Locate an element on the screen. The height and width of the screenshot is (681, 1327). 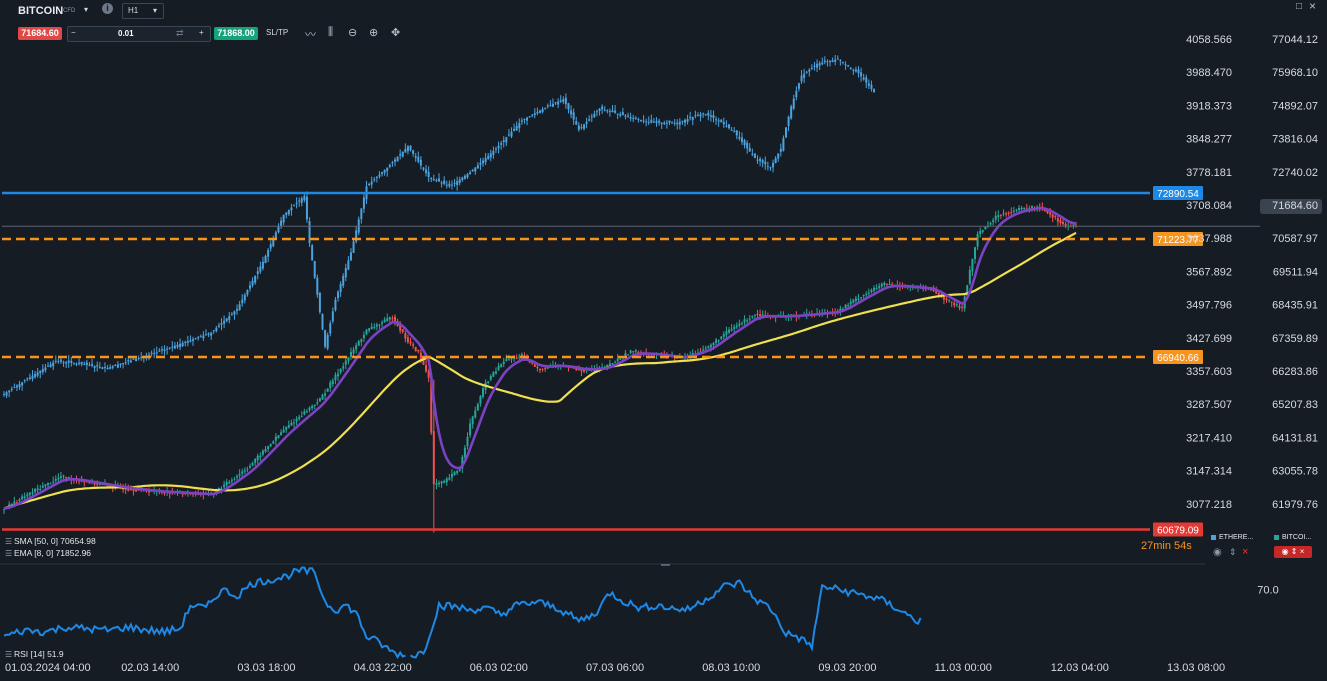
volume-stepper: − 0.01 ⇄ + is located at coordinates (139, 34).